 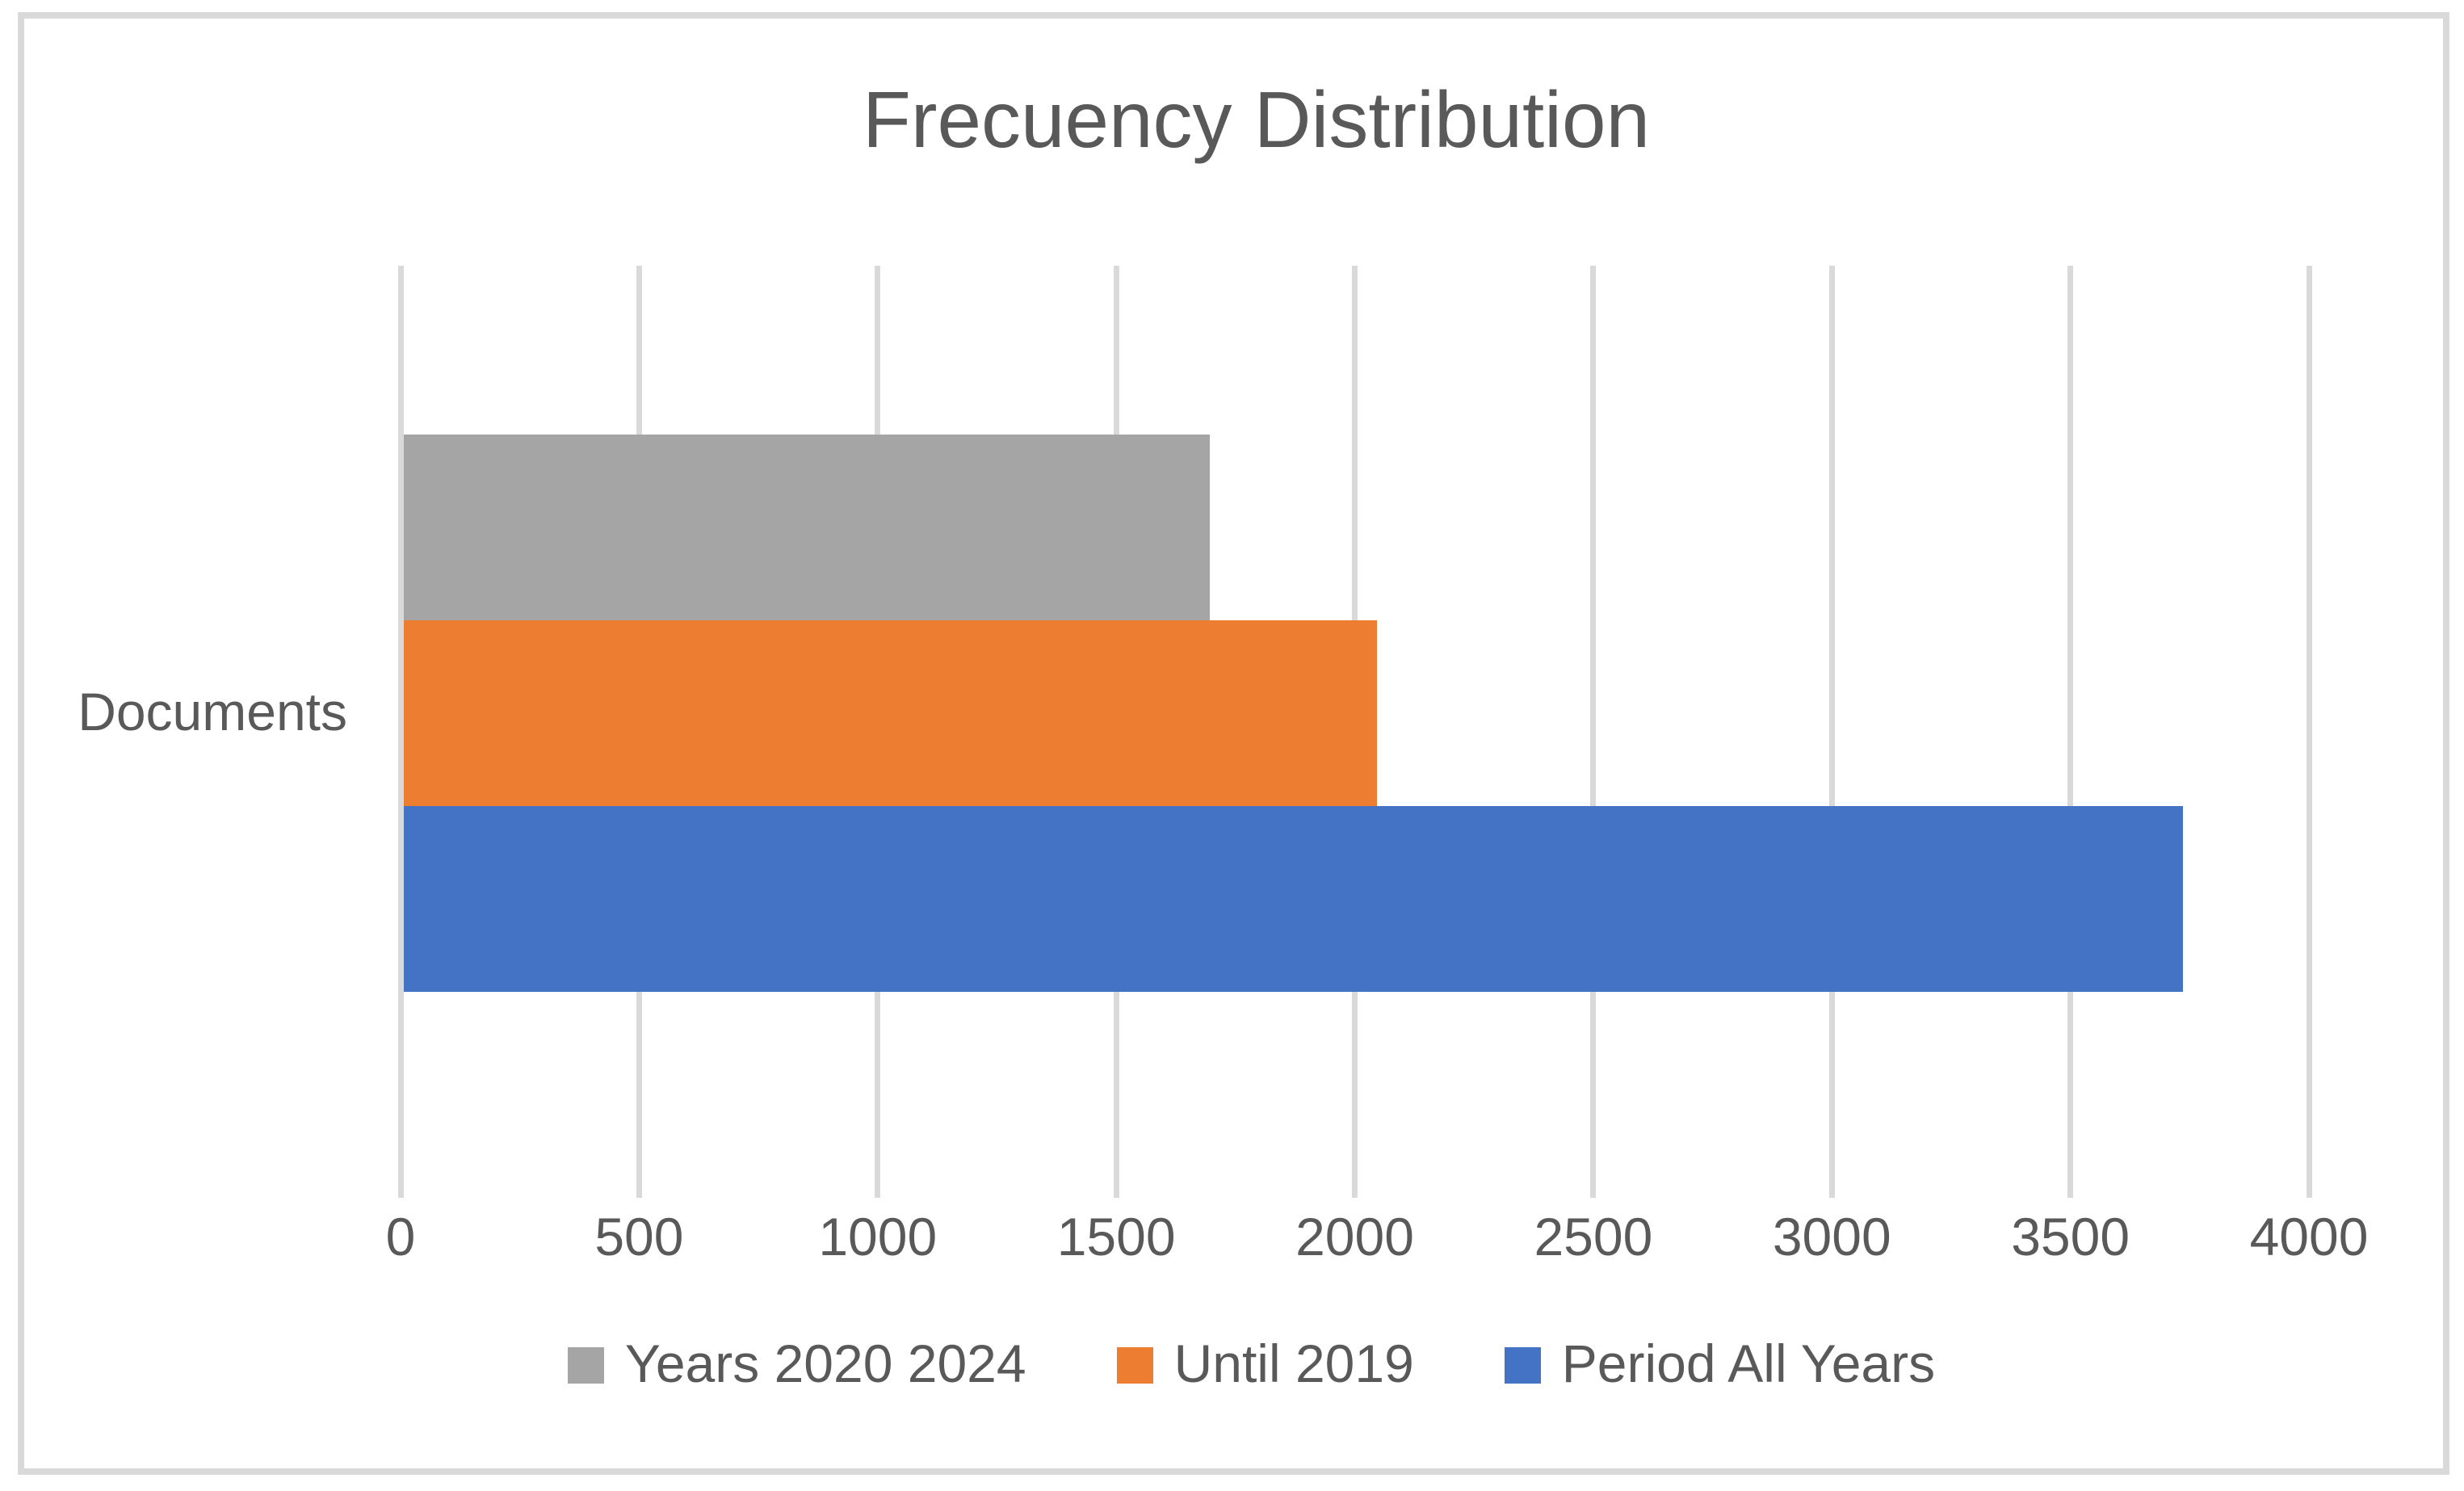 I want to click on bar-years-2020-2024, so click(x=807, y=527).